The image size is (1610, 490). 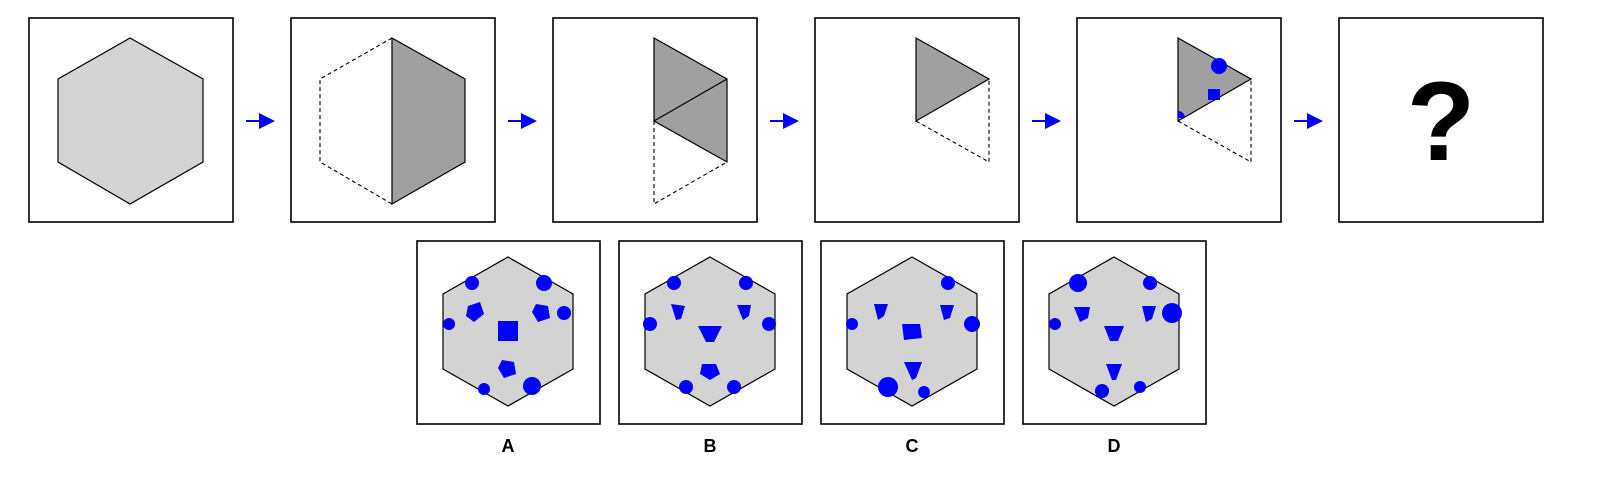 What do you see at coordinates (913, 337) in the screenshot?
I see `option-c-holes` at bounding box center [913, 337].